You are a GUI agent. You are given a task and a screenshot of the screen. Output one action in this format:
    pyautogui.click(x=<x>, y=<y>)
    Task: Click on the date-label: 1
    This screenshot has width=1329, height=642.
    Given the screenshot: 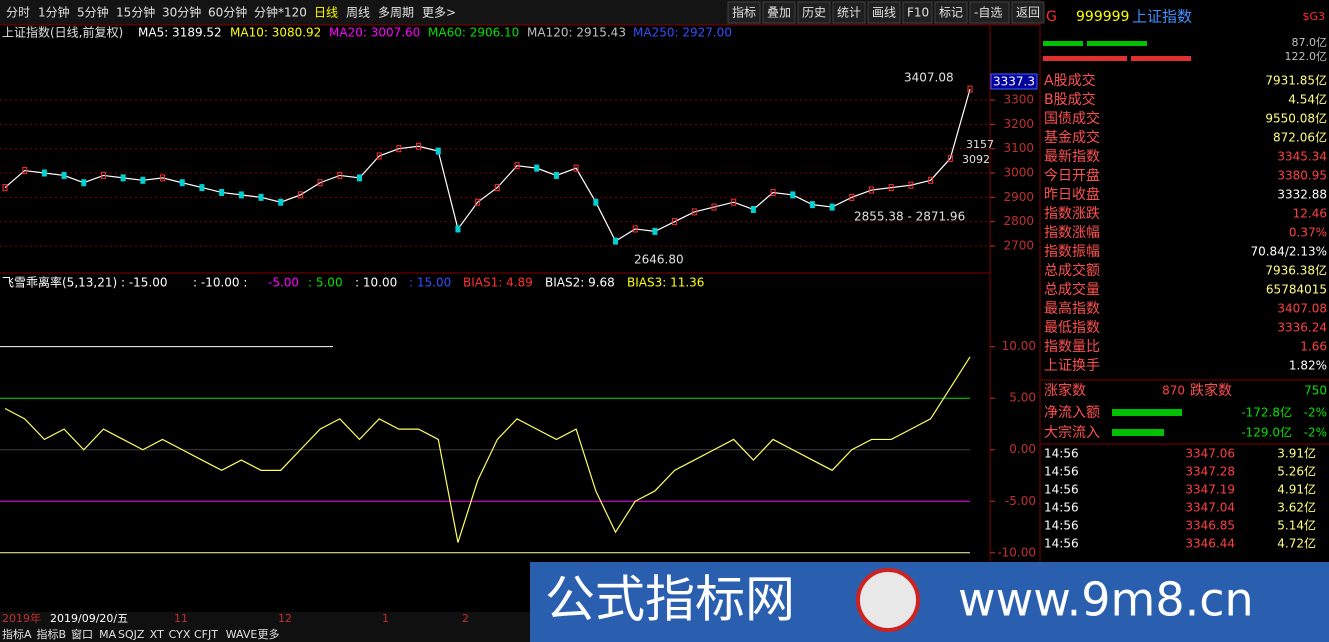 What is the action you would take?
    pyautogui.click(x=385, y=618)
    